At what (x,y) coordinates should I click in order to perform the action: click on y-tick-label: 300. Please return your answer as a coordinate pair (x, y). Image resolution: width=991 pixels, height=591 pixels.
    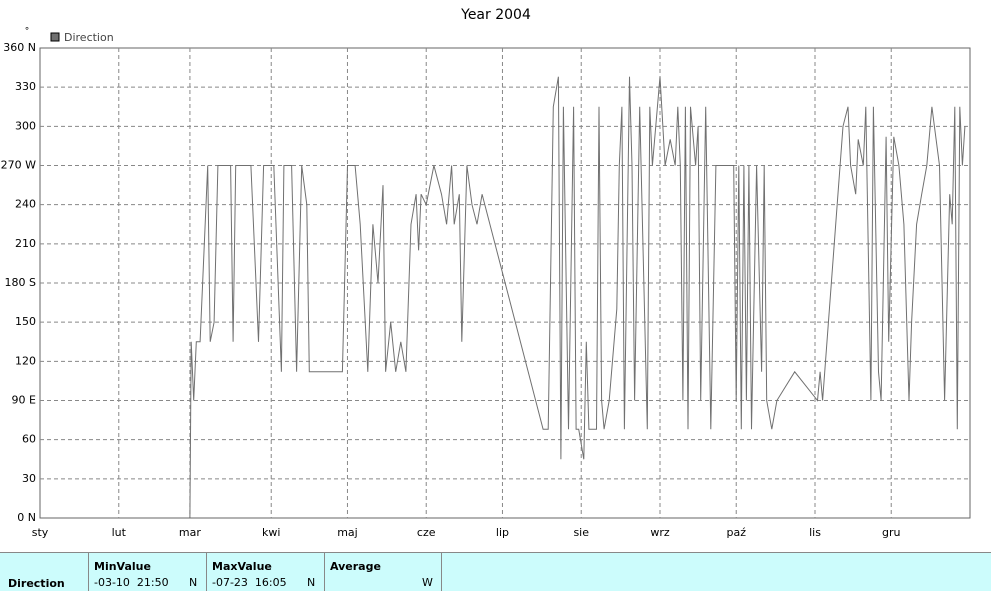
    Looking at the image, I should click on (25, 125).